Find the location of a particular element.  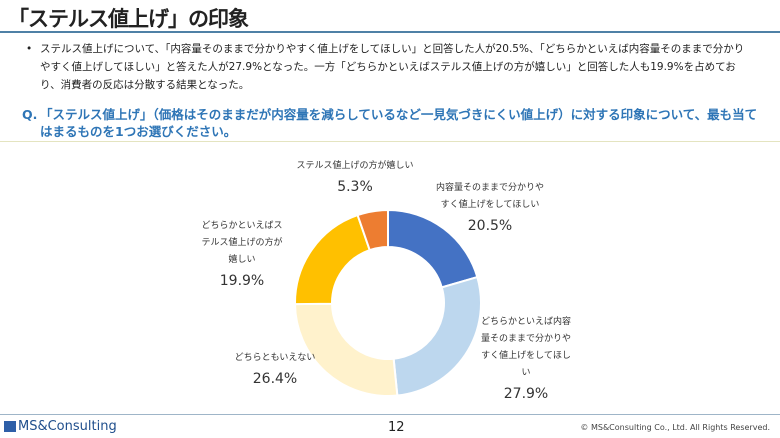

slice-value-1: 27.9% is located at coordinates (526, 394).